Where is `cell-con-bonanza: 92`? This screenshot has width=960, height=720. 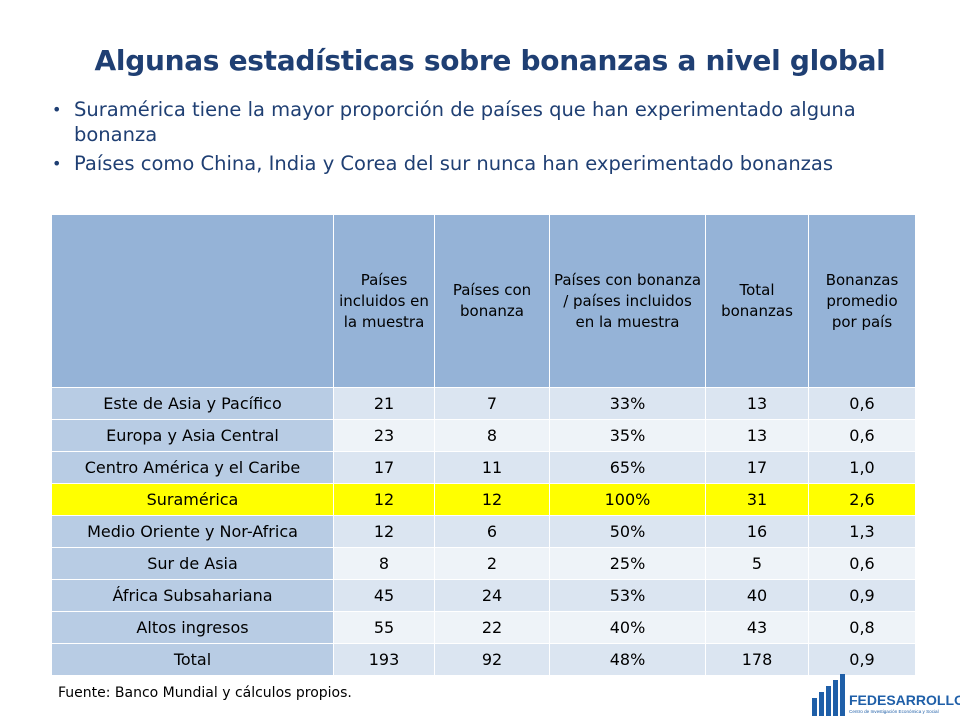 cell-con-bonanza: 92 is located at coordinates (492, 659).